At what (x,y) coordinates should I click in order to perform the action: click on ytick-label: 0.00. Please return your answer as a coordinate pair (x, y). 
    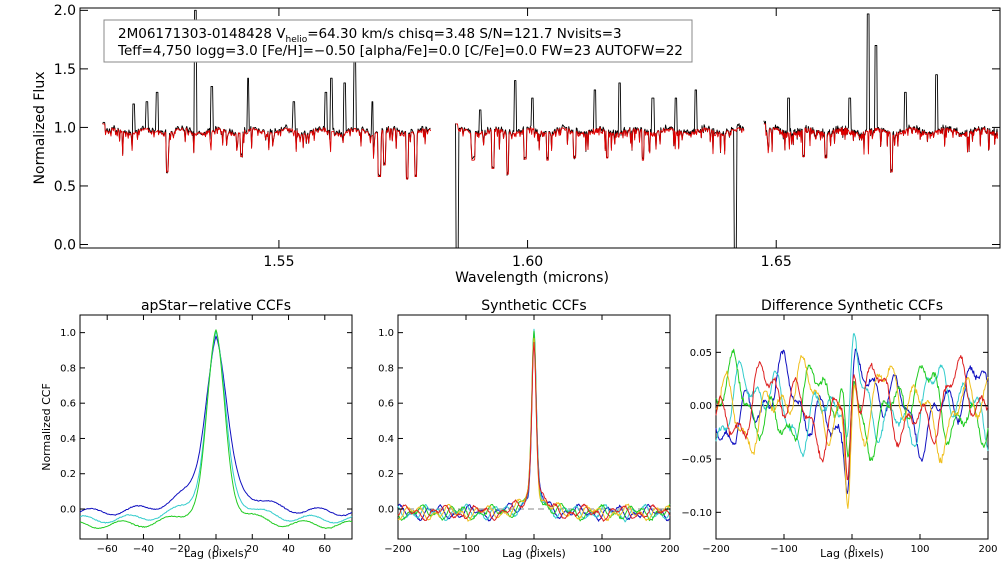
    Looking at the image, I should click on (701, 406).